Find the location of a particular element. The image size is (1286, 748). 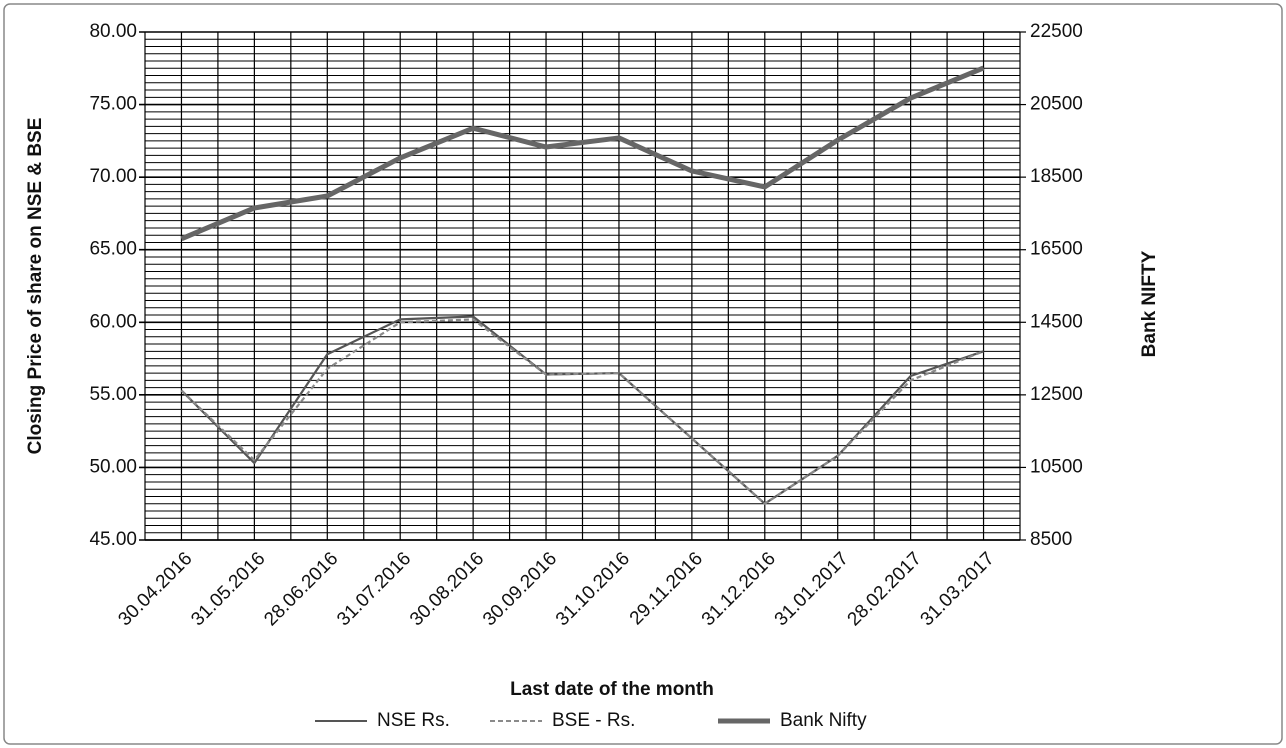

y-tick-label: 50.00 is located at coordinates (113, 466).